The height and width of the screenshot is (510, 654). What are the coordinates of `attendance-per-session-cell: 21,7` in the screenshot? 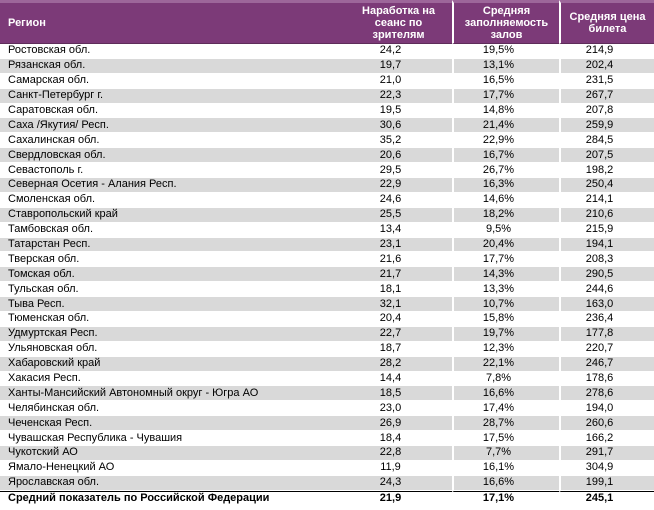 It's located at (398, 275).